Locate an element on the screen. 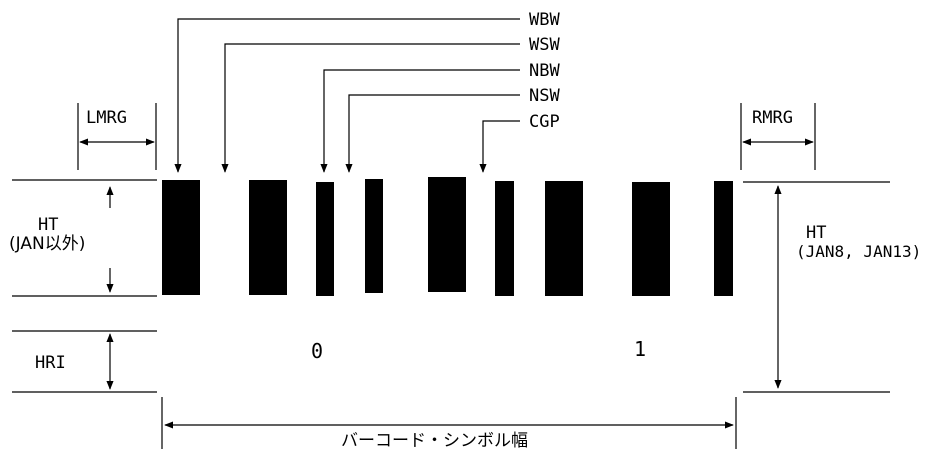 Image resolution: width=936 pixels, height=453 pixels. hri-digit-0: 0 is located at coordinates (317, 351).